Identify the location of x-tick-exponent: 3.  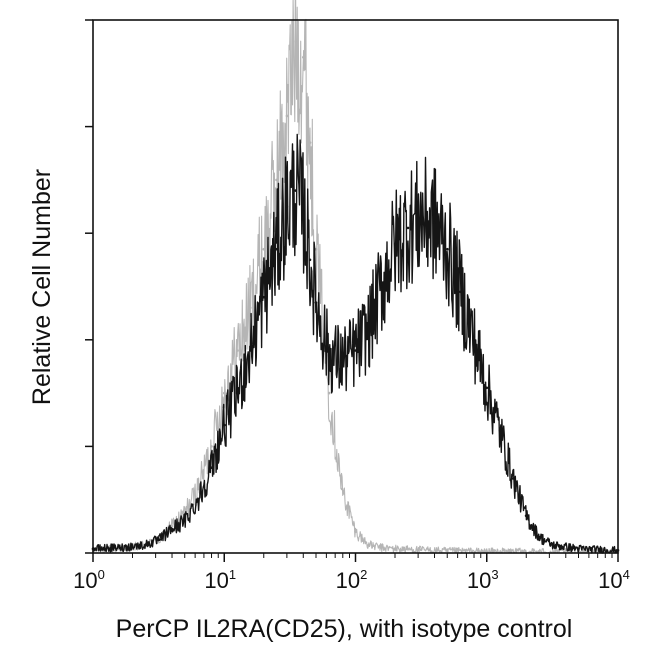
(494, 574).